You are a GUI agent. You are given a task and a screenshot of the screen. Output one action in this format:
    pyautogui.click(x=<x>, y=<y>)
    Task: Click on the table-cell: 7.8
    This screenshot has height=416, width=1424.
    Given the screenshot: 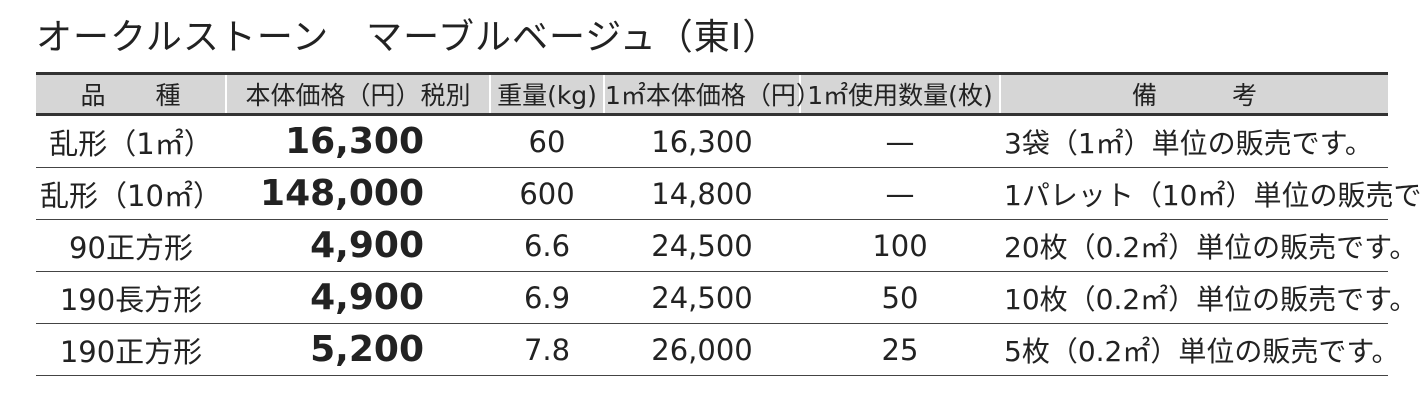 What is the action you would take?
    pyautogui.click(x=547, y=349)
    